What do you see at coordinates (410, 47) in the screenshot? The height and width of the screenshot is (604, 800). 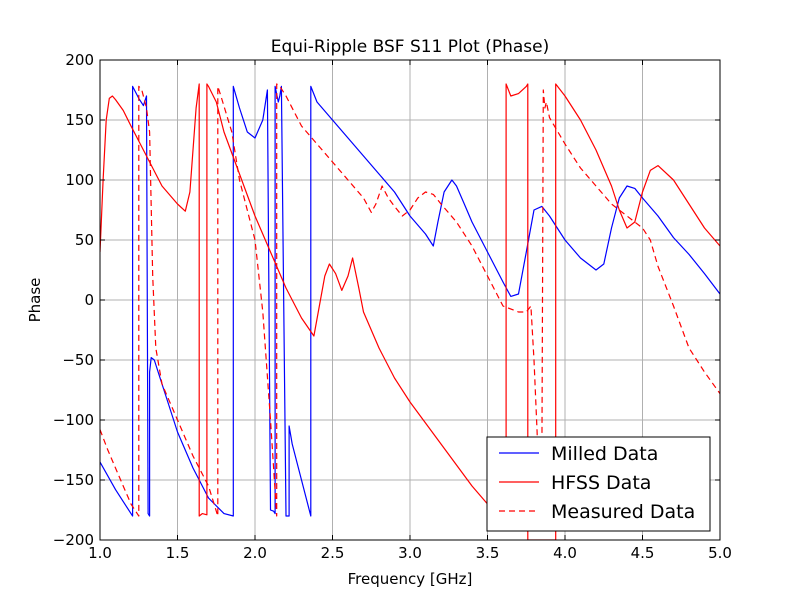 I see `chart-title: Equi-Ripple BSF S11 Plot (Phase)` at bounding box center [410, 47].